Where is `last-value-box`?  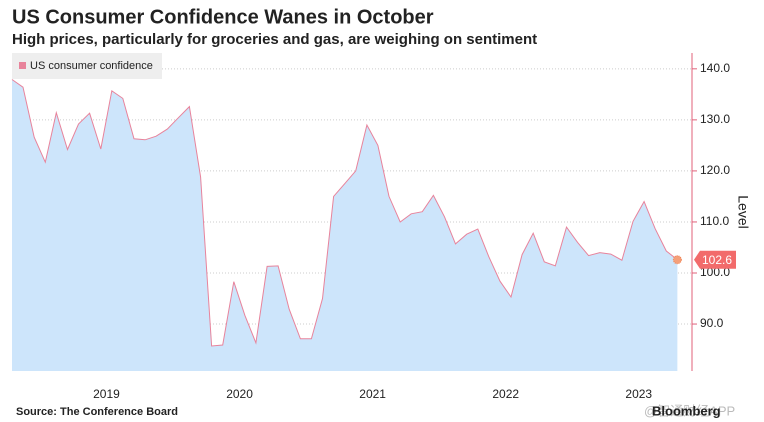 last-value-box is located at coordinates (715, 259).